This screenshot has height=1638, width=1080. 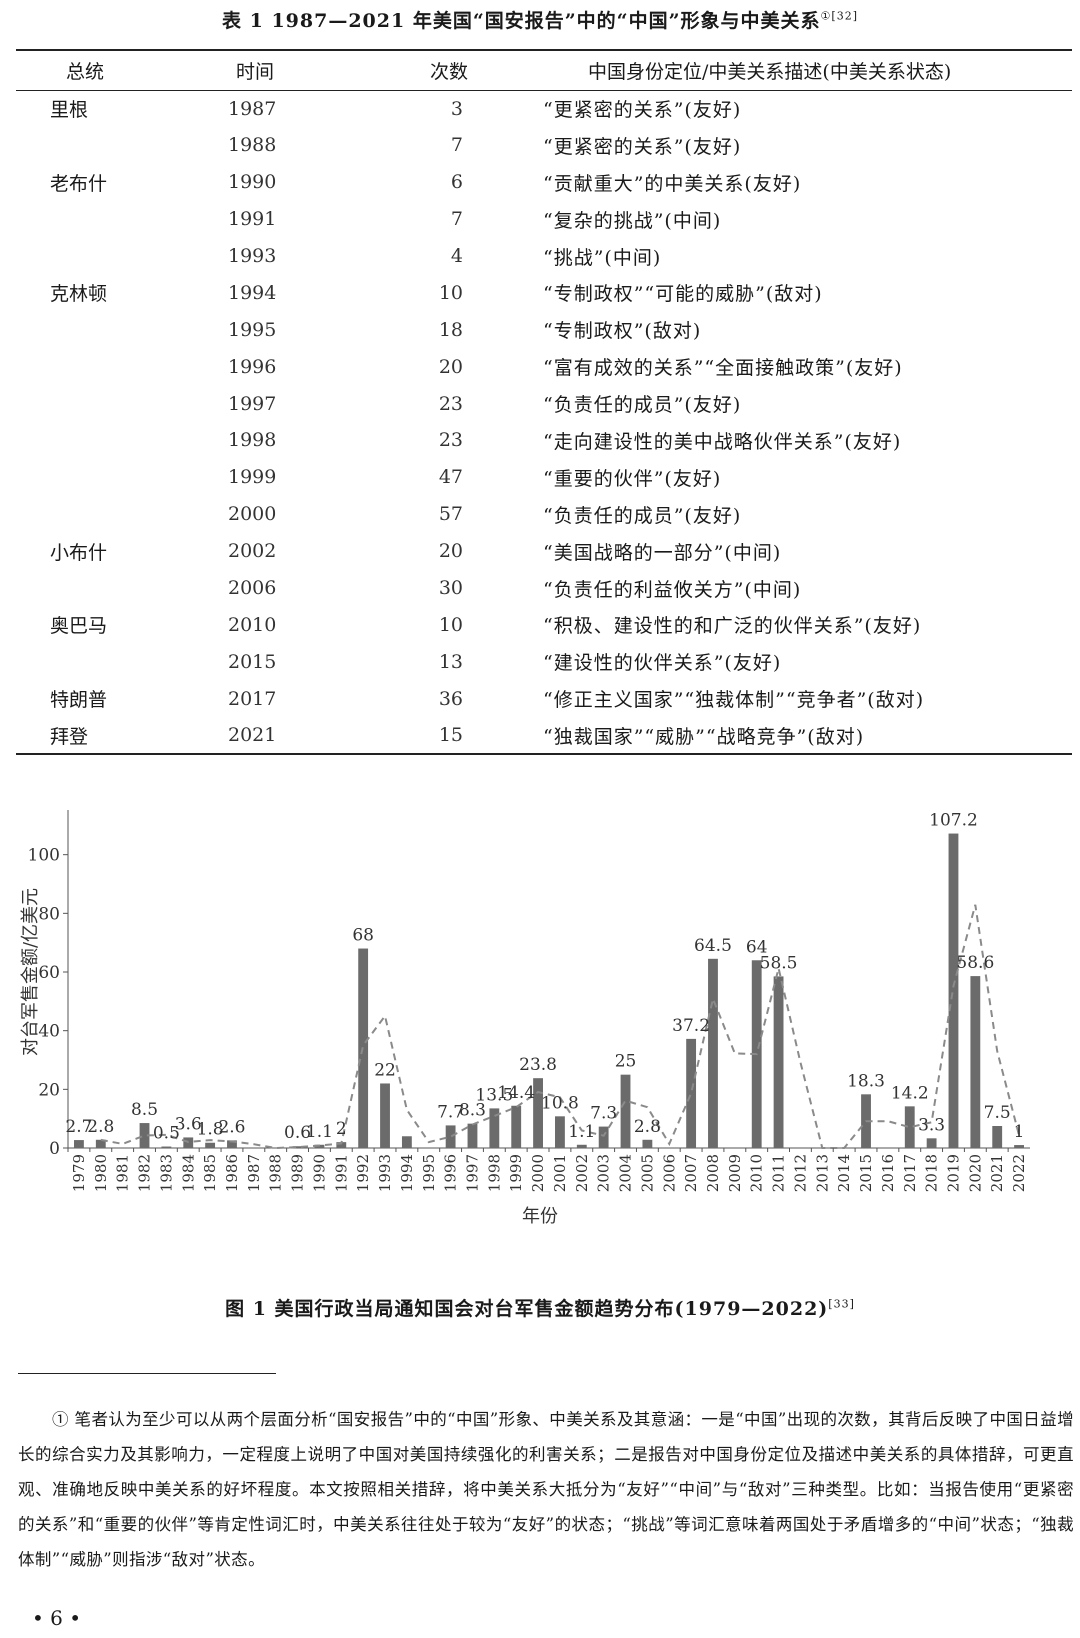 What do you see at coordinates (691, 1173) in the screenshot?
I see `x-tick-label: 2007` at bounding box center [691, 1173].